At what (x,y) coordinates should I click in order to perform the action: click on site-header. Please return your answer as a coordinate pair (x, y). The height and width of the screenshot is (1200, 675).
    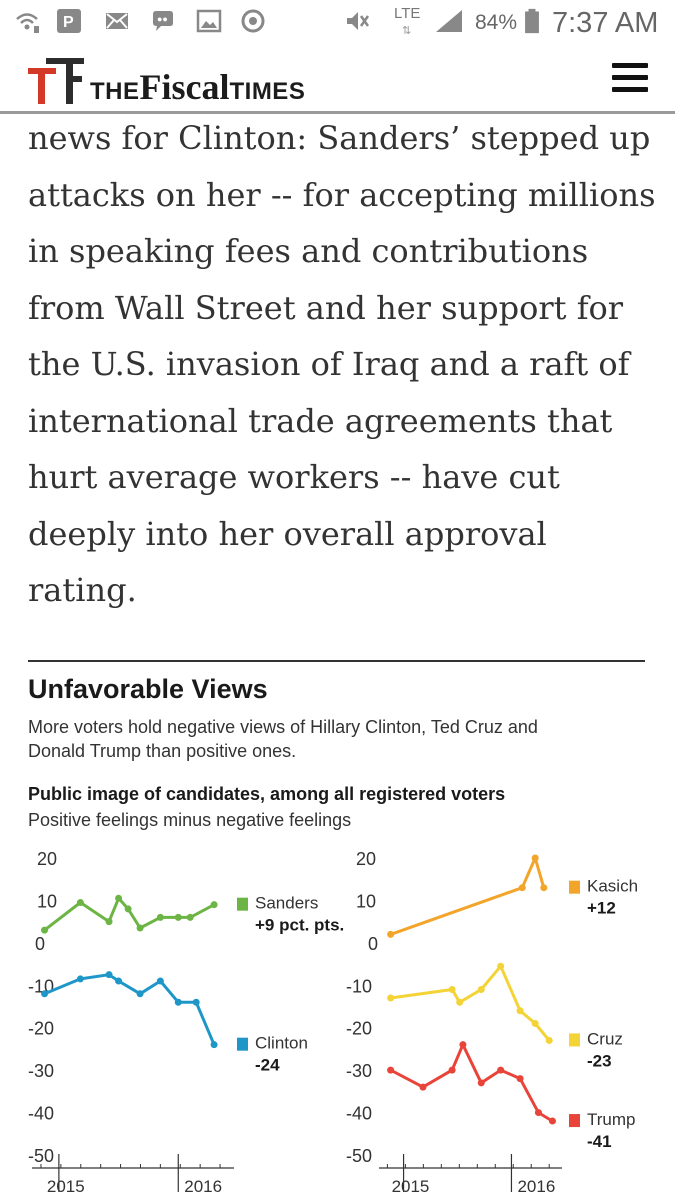
    Looking at the image, I should click on (337, 82).